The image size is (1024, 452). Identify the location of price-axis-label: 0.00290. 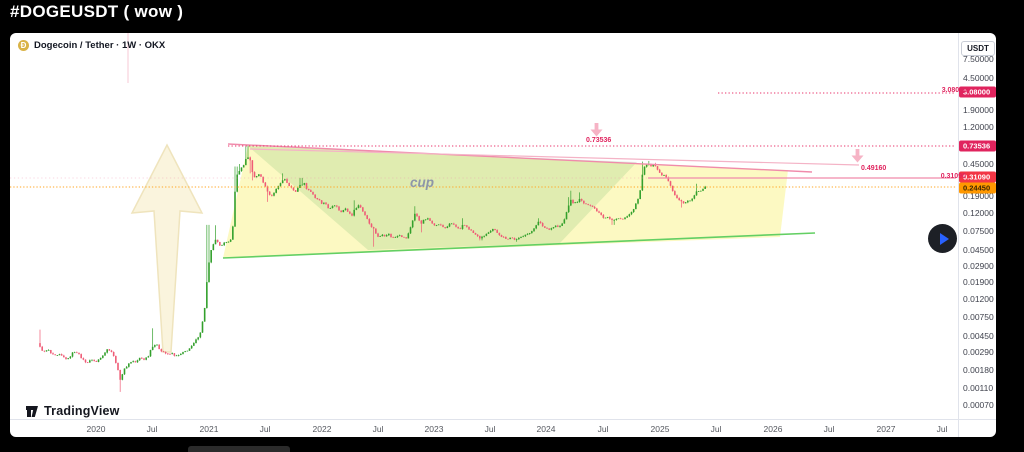
(978, 352).